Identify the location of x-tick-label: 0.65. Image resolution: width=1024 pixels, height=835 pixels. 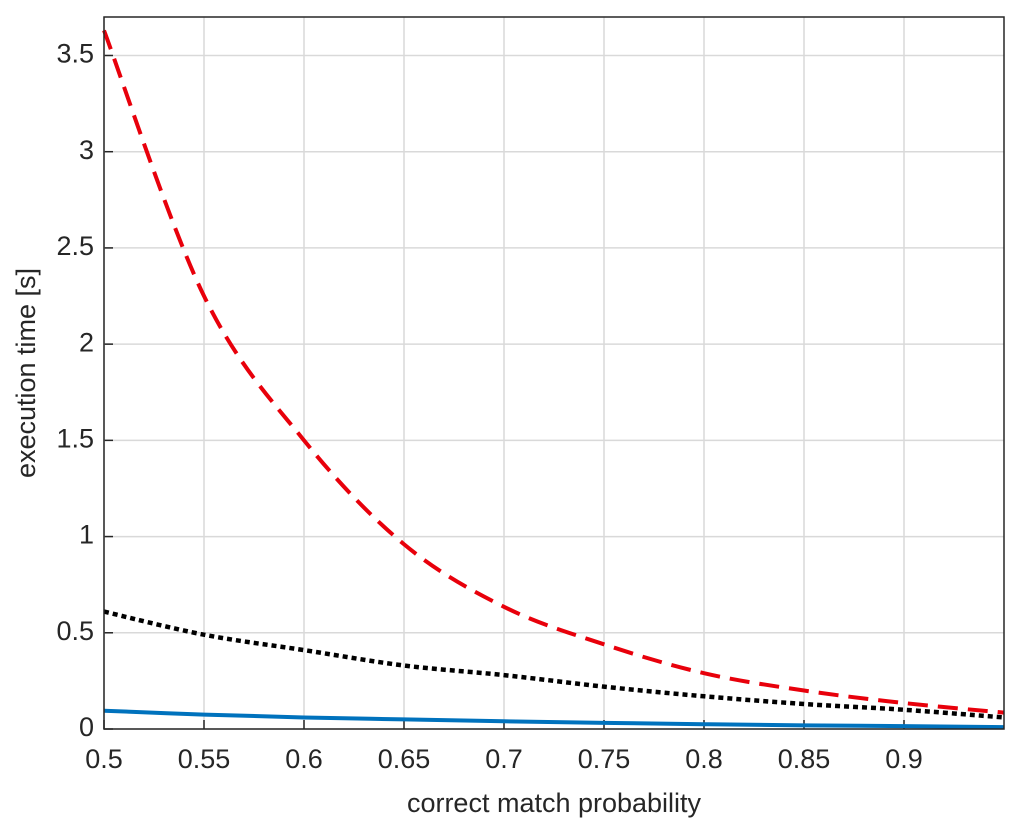
(404, 759).